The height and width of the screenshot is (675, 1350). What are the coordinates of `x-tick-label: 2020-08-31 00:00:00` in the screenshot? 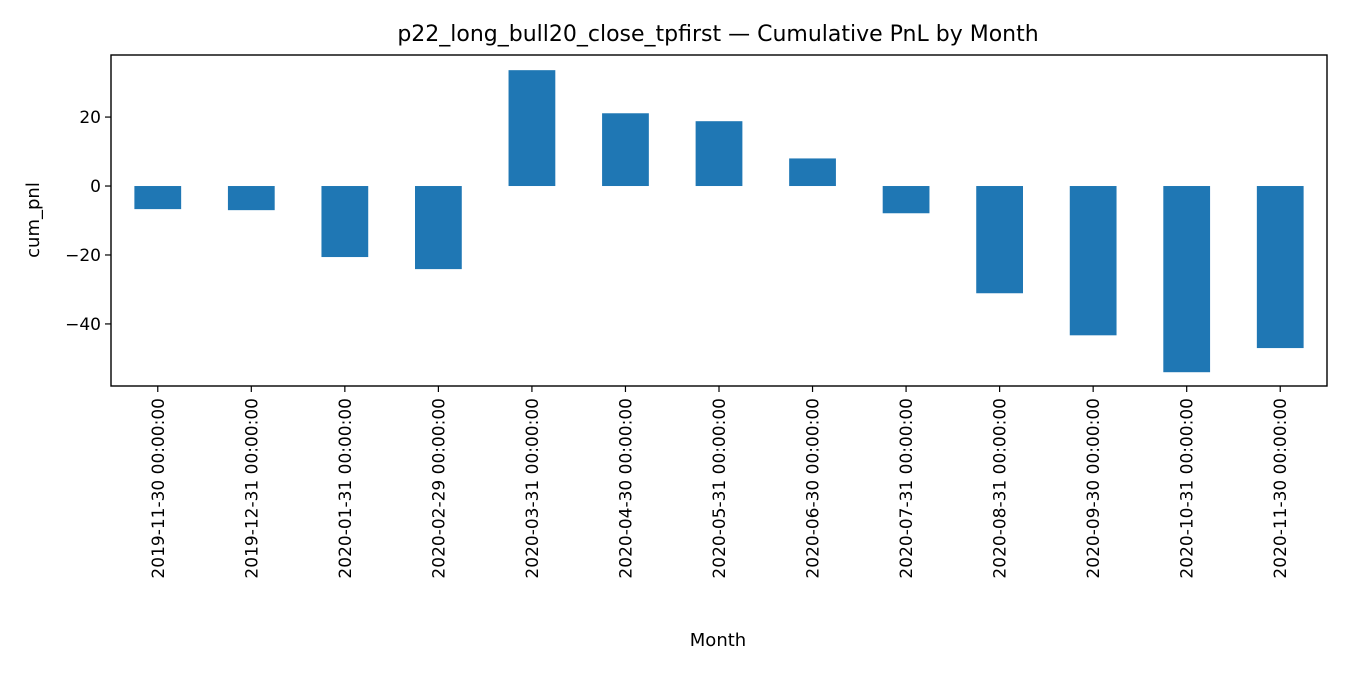 It's located at (1001, 488).